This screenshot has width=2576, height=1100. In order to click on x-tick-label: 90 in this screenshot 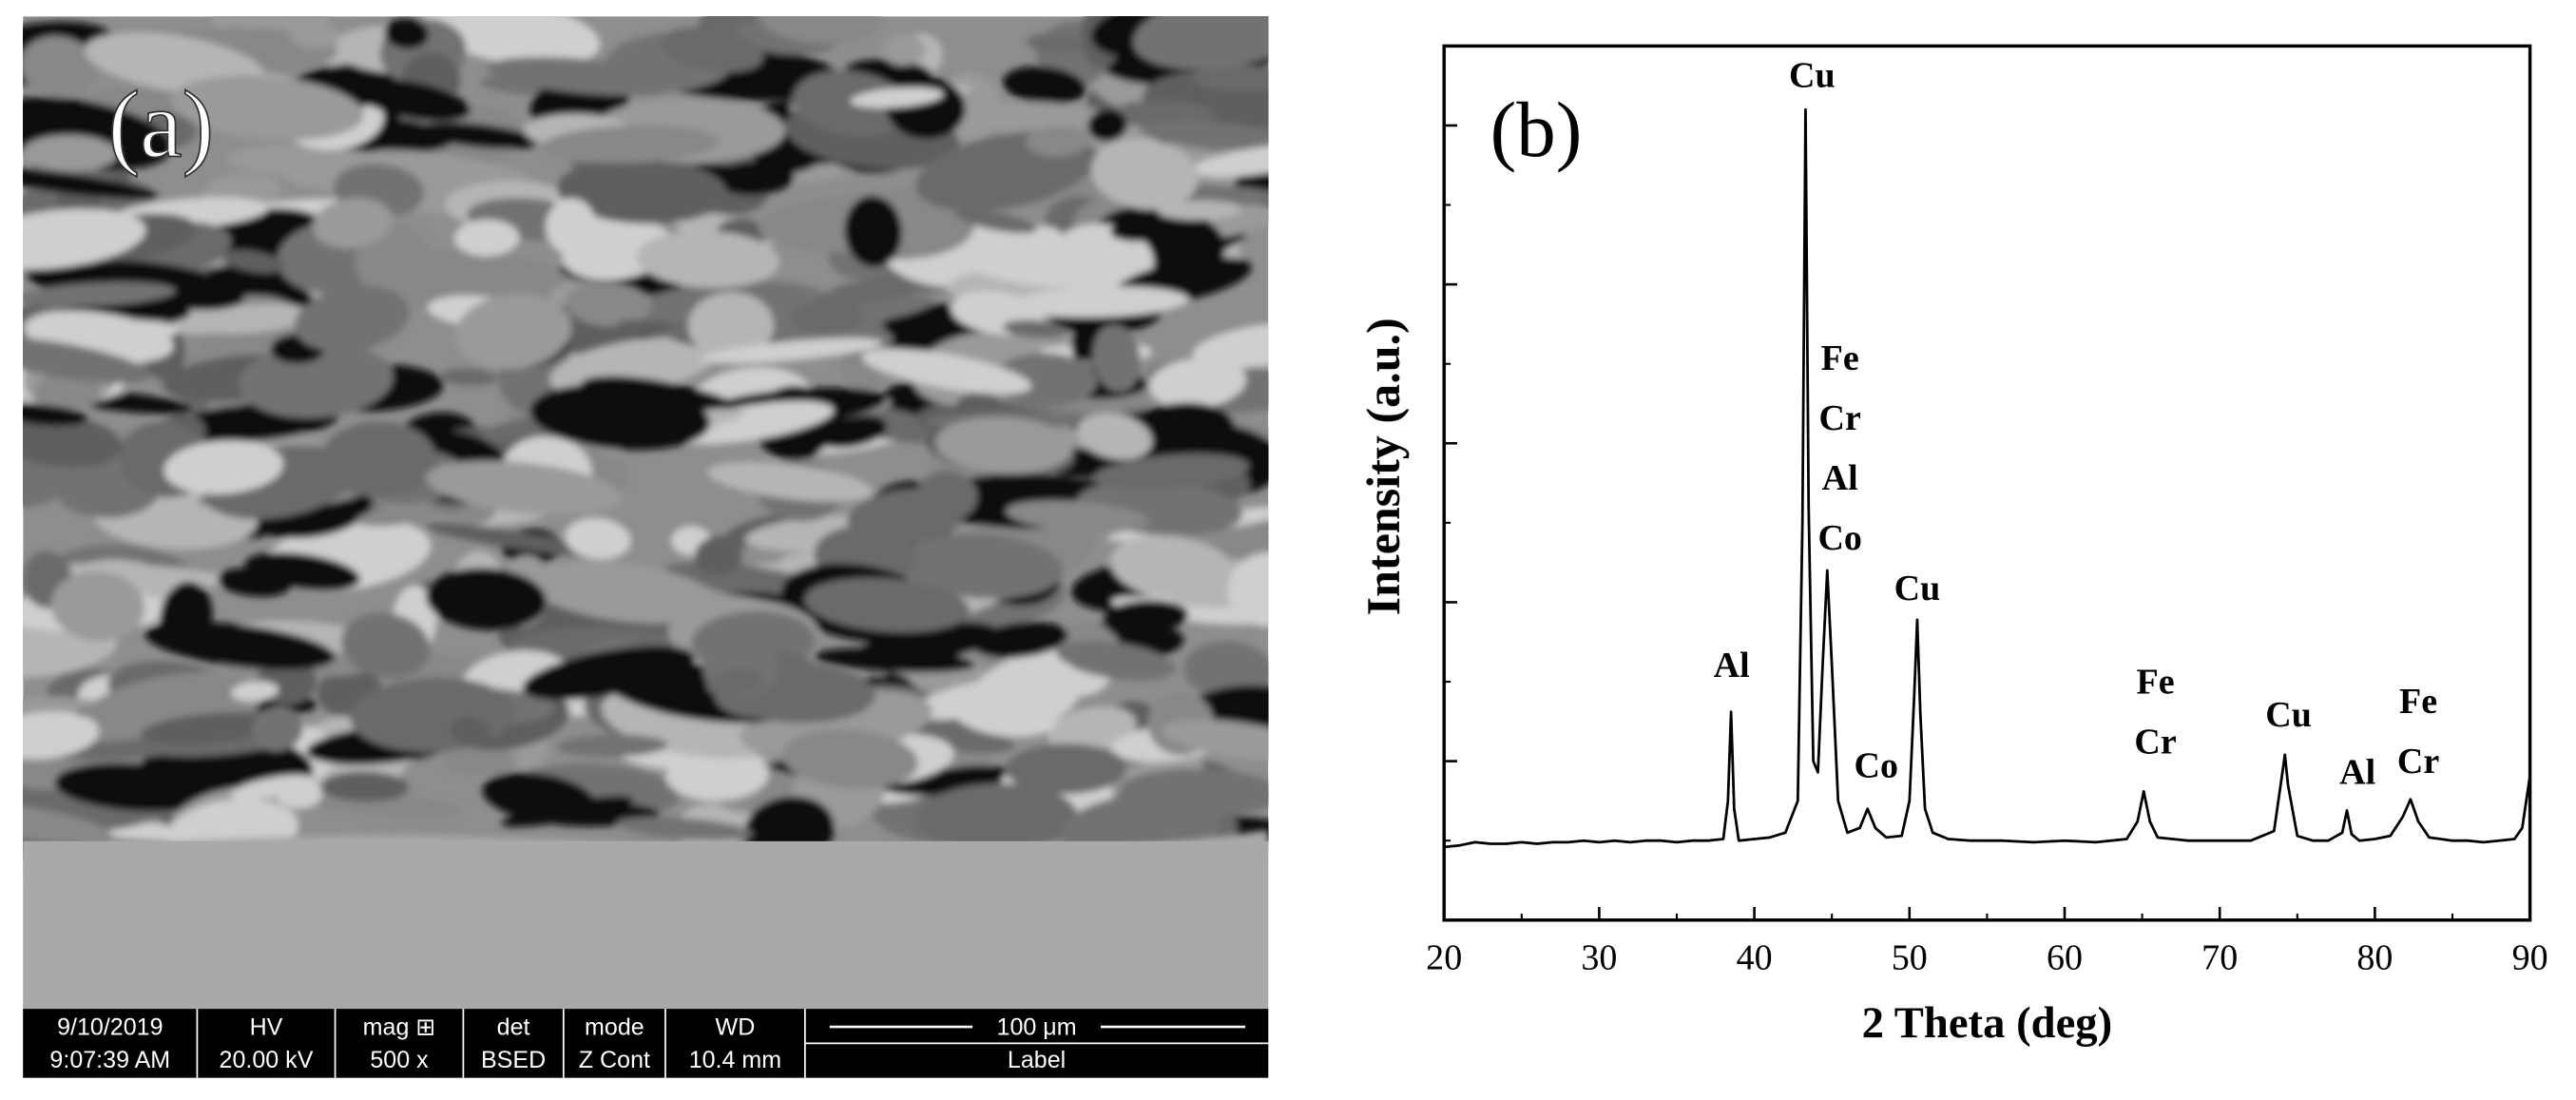, I will do `click(2530, 958)`.